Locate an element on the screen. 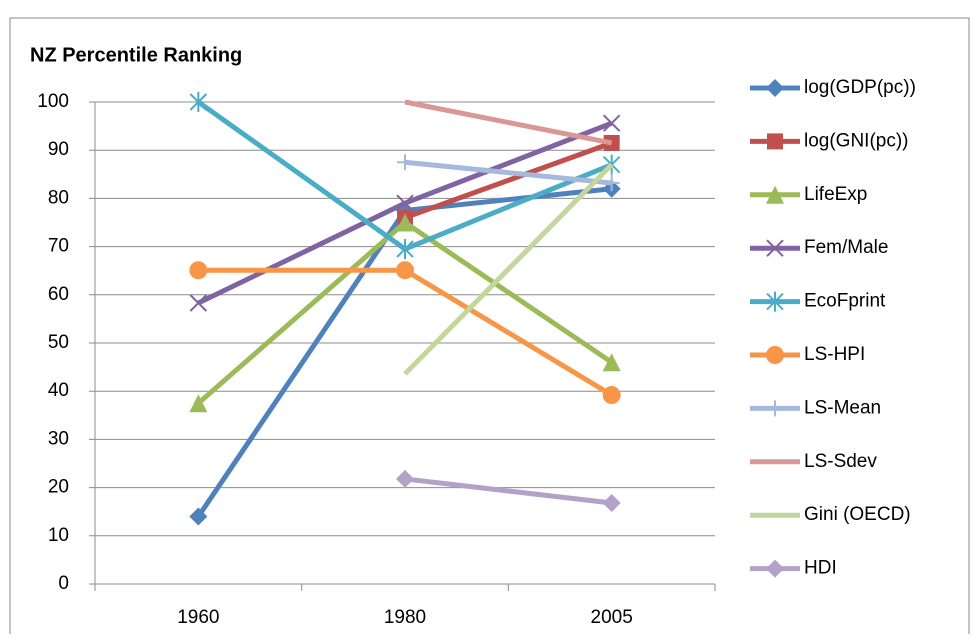 This screenshot has height=639, width=975. x-tick-label: 2005 is located at coordinates (612, 617).